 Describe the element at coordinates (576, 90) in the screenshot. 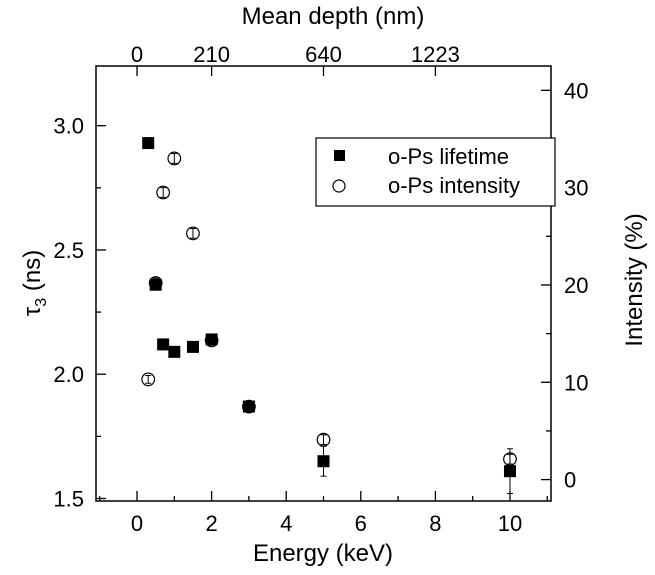

I see `y-right-tick-label: 40` at that location.